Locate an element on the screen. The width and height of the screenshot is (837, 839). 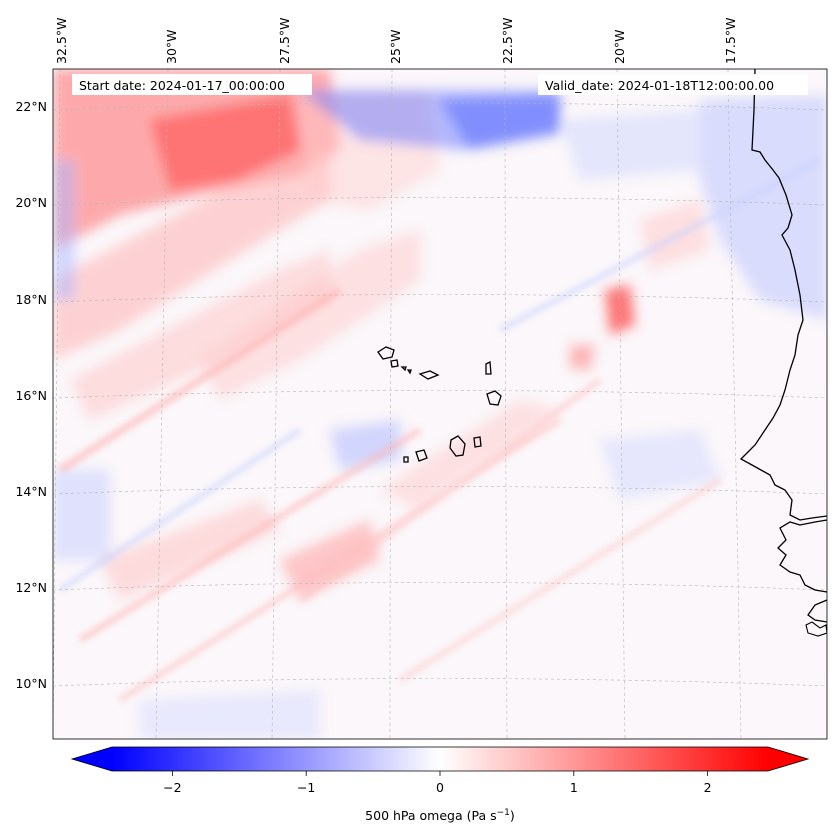
colorbar-ticks: −2 −1 0 1 2 is located at coordinates (437, 783).